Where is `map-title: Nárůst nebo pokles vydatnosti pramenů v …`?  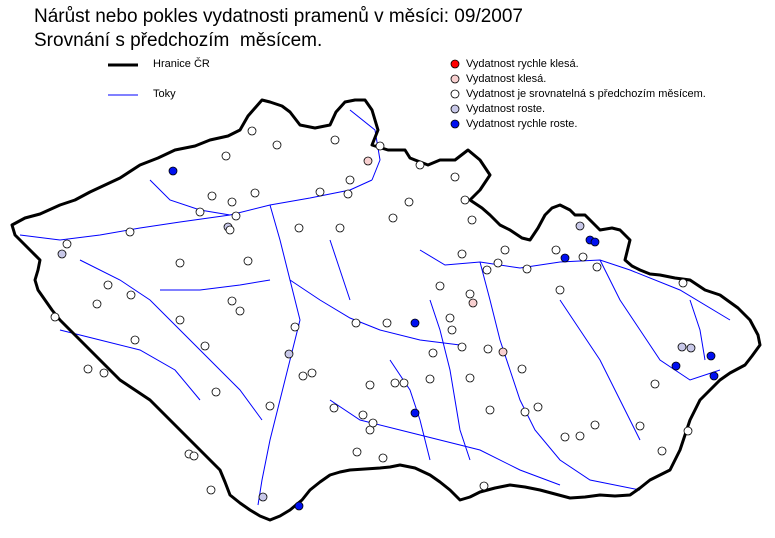 map-title: Nárůst nebo pokles vydatnosti pramenů v … is located at coordinates (278, 16).